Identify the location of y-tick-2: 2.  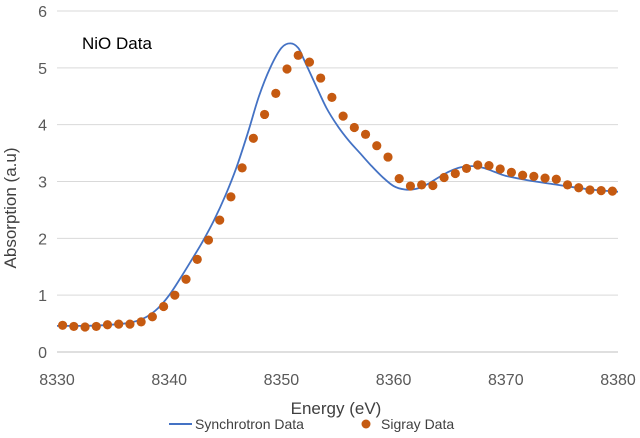
(42, 239).